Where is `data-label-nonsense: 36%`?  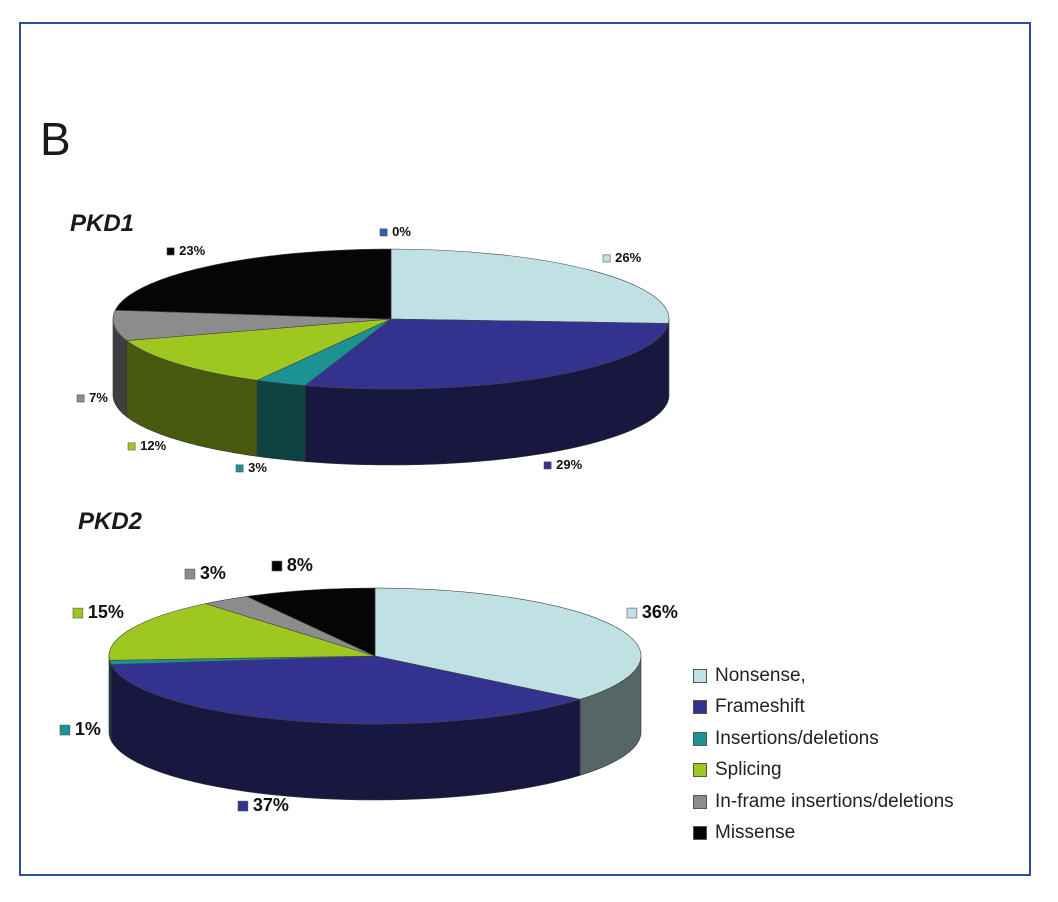
data-label-nonsense: 36% is located at coordinates (660, 612).